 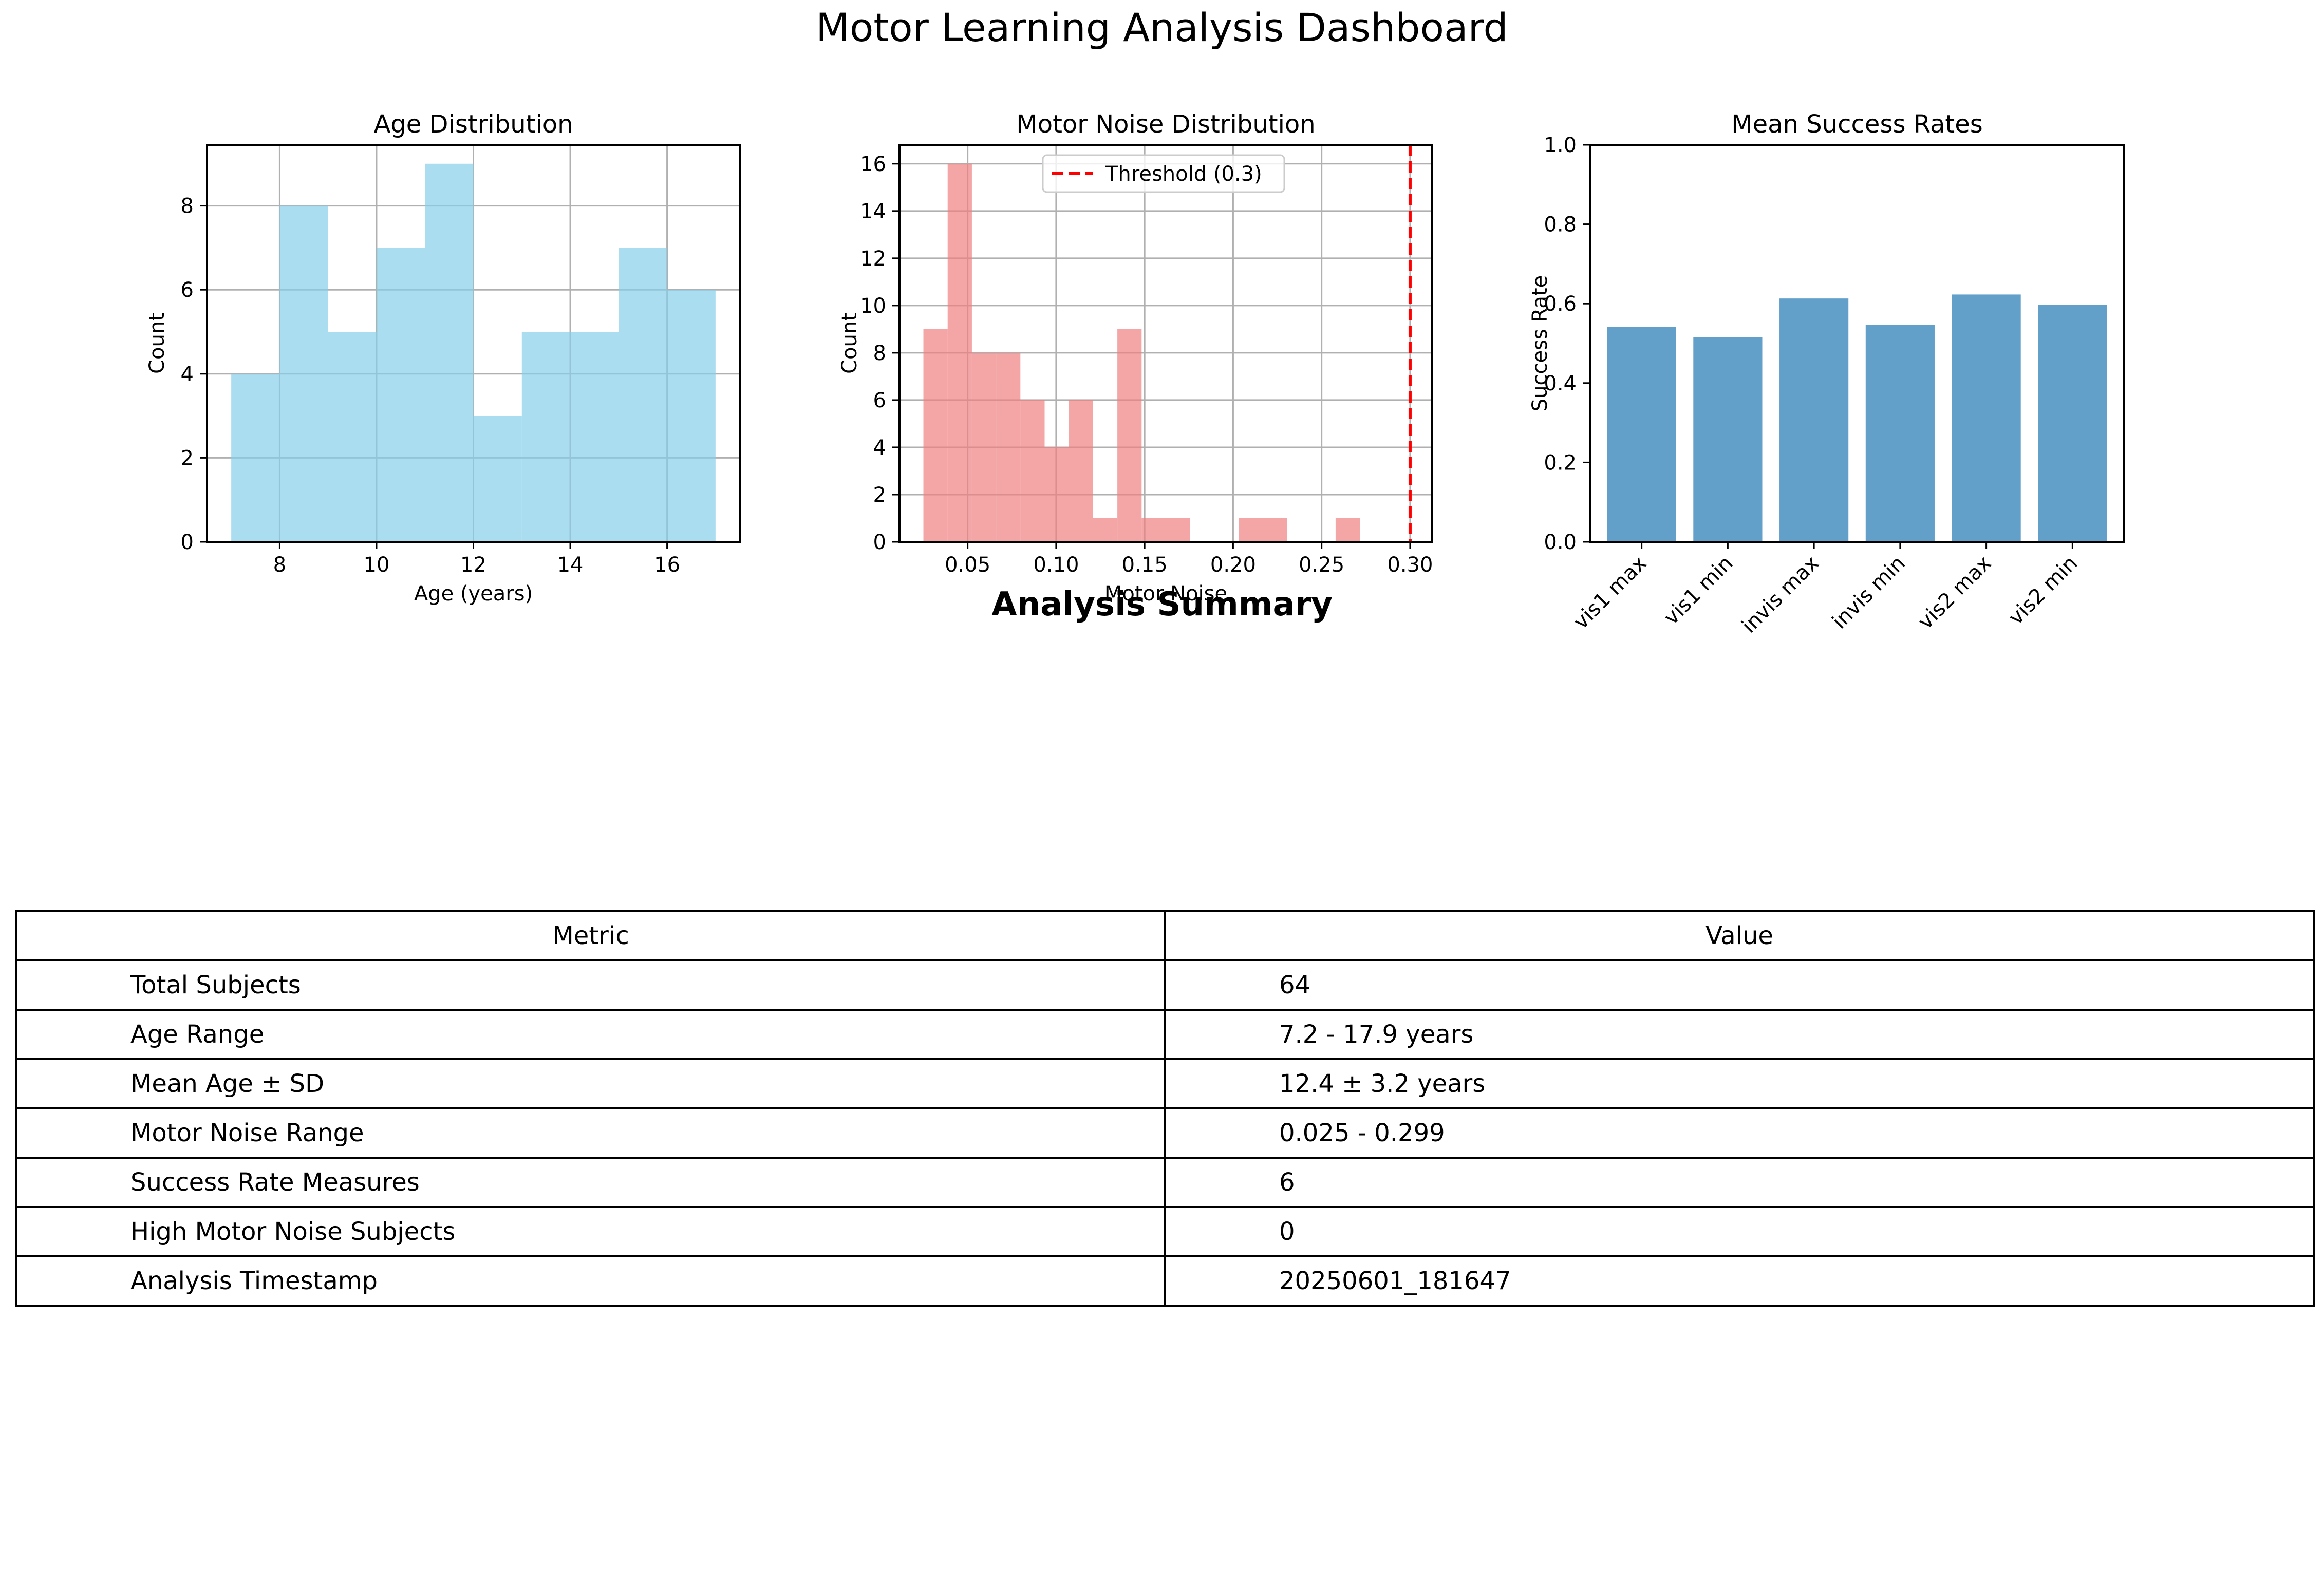 What do you see at coordinates (1560, 304) in the screenshot?
I see `y-tick-label: 0.6` at bounding box center [1560, 304].